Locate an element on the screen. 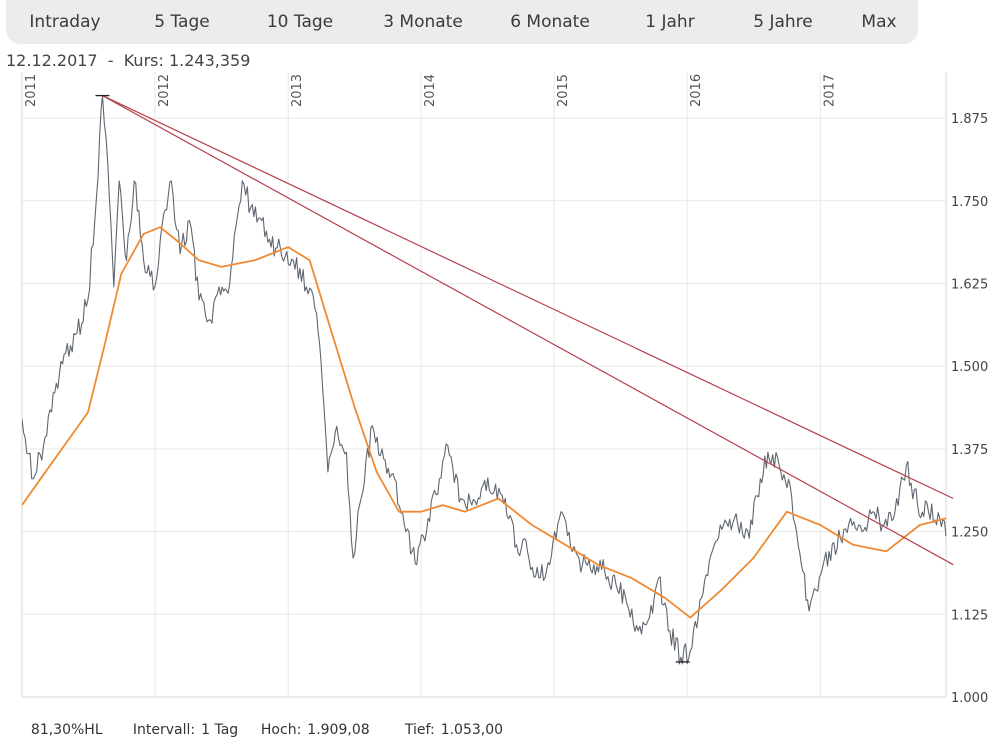 Image resolution: width=1000 pixels, height=738 pixels. footer-interval-label: Intervall: is located at coordinates (164, 730).